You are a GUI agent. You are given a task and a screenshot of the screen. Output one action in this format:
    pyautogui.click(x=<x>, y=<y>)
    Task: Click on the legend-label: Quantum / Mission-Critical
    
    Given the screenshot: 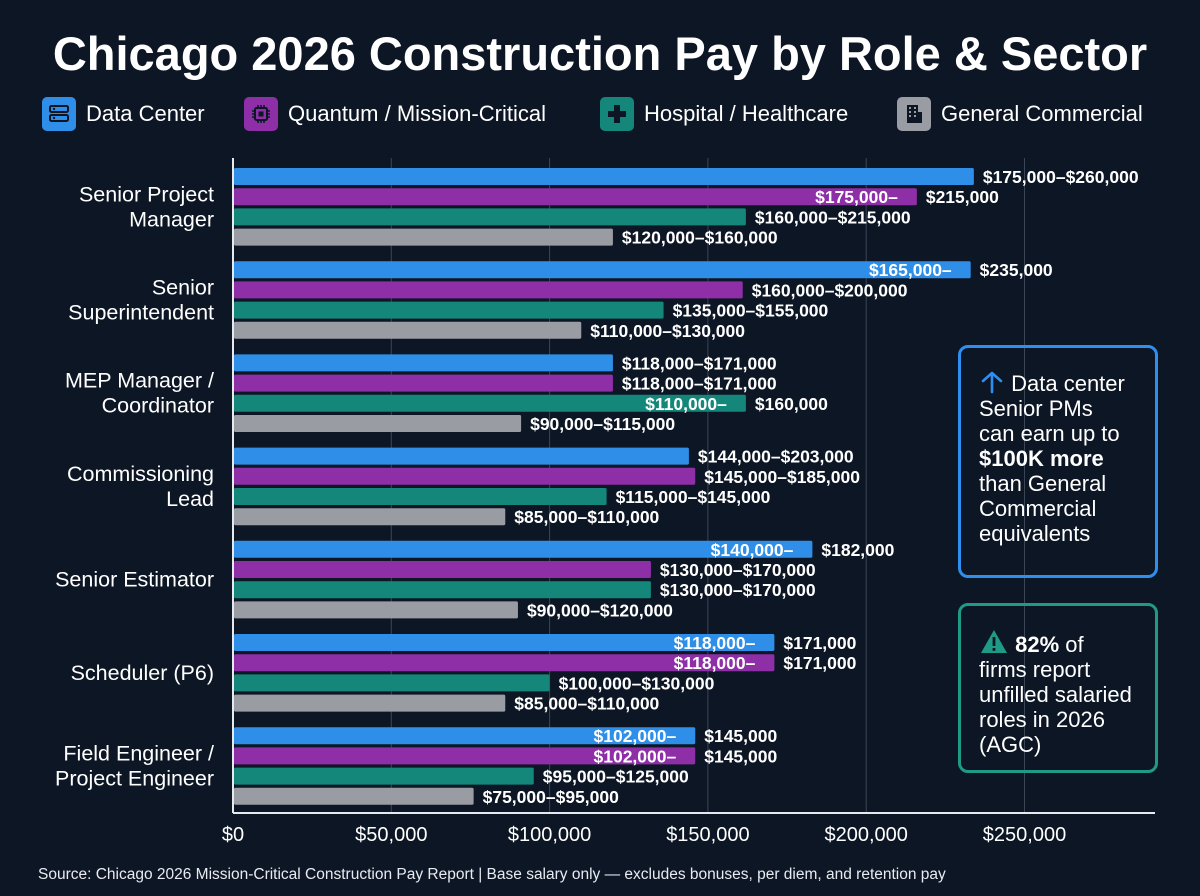 What is the action you would take?
    pyautogui.click(x=417, y=113)
    